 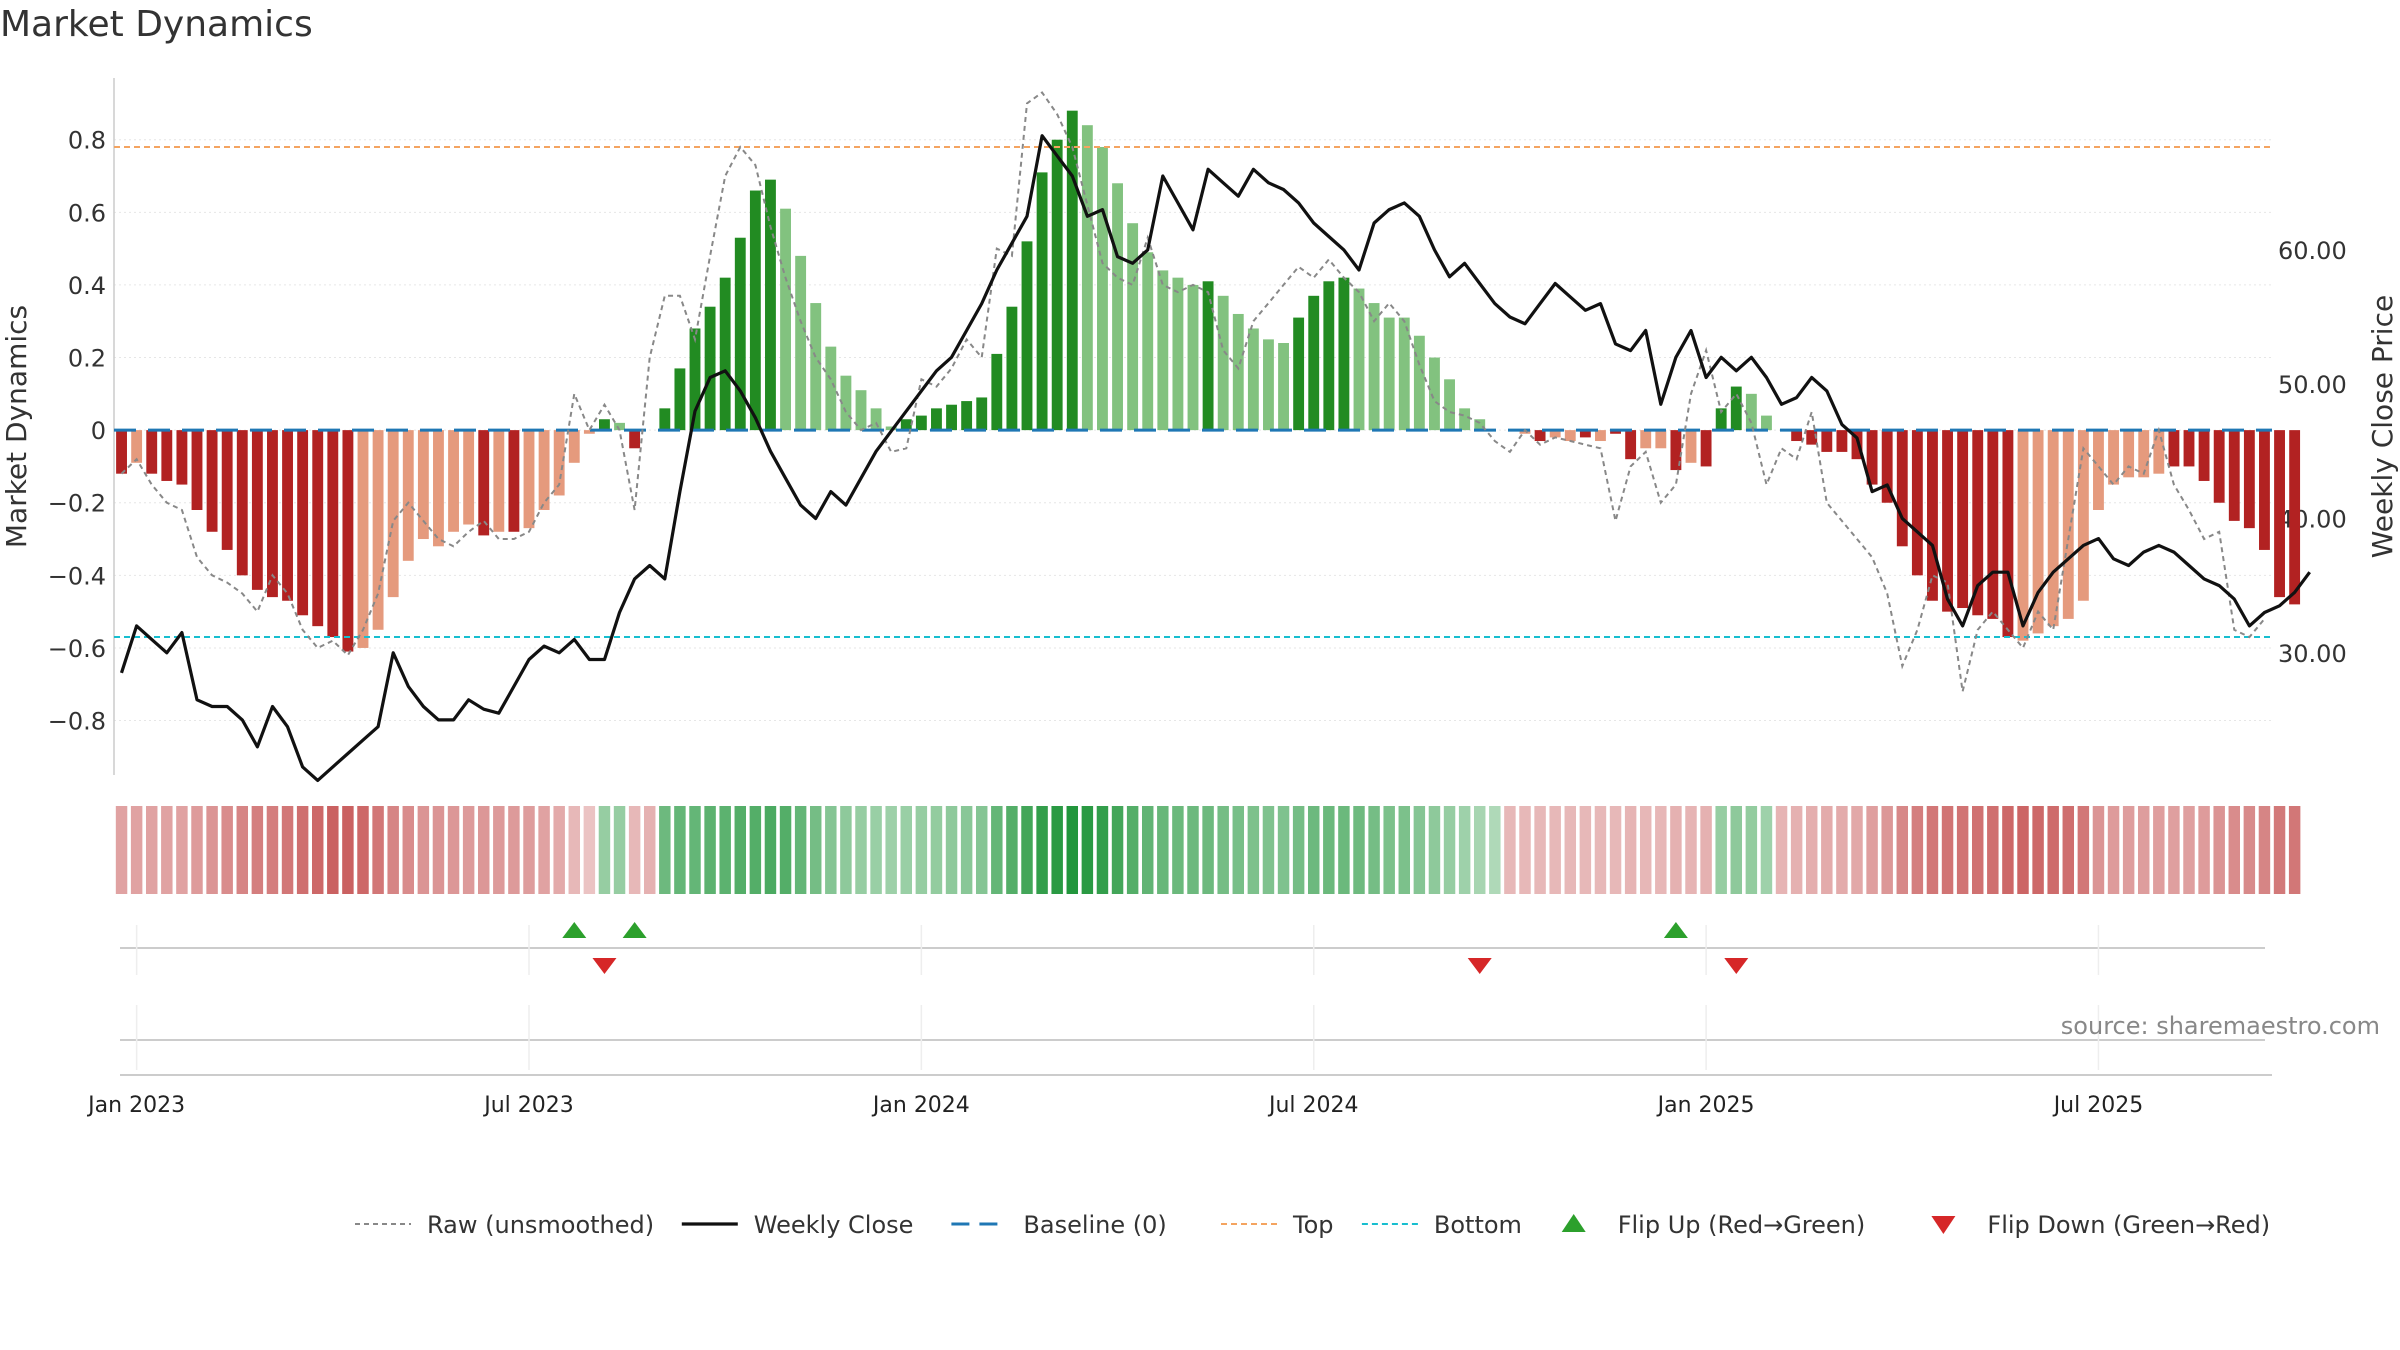 I want to click on legend-label-flip_down: Flip Down (Green→Red), so click(x=2128, y=1225).